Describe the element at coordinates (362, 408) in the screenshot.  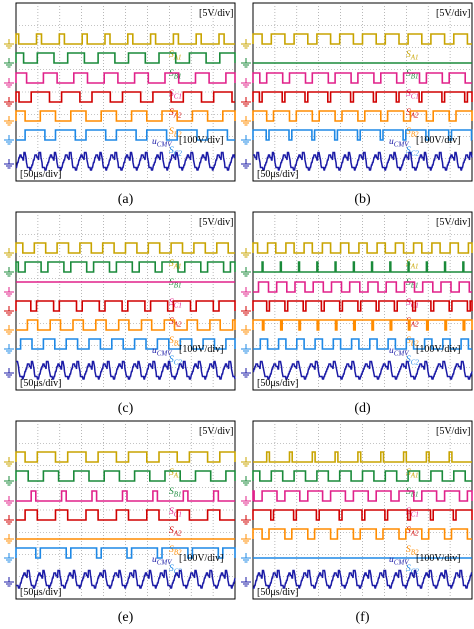
I see `panel-caption: (d)` at that location.